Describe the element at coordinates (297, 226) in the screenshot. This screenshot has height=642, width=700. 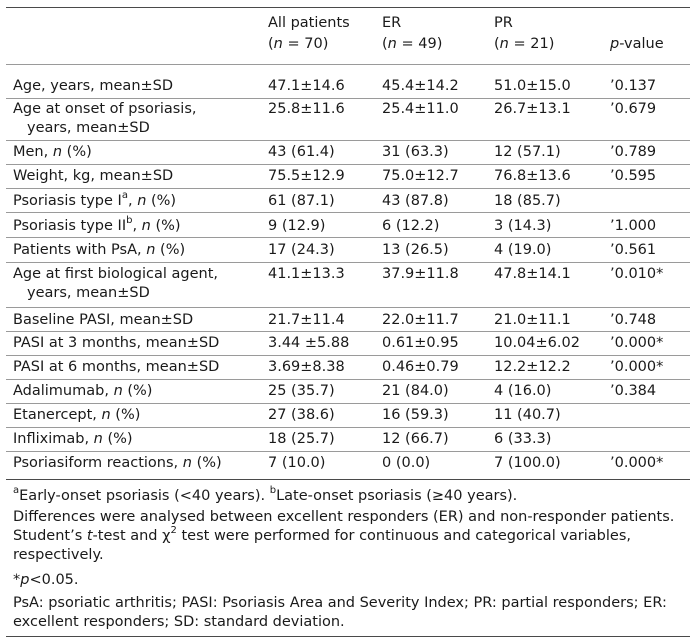
I see `cell-all: 9 (12.9)` at that location.